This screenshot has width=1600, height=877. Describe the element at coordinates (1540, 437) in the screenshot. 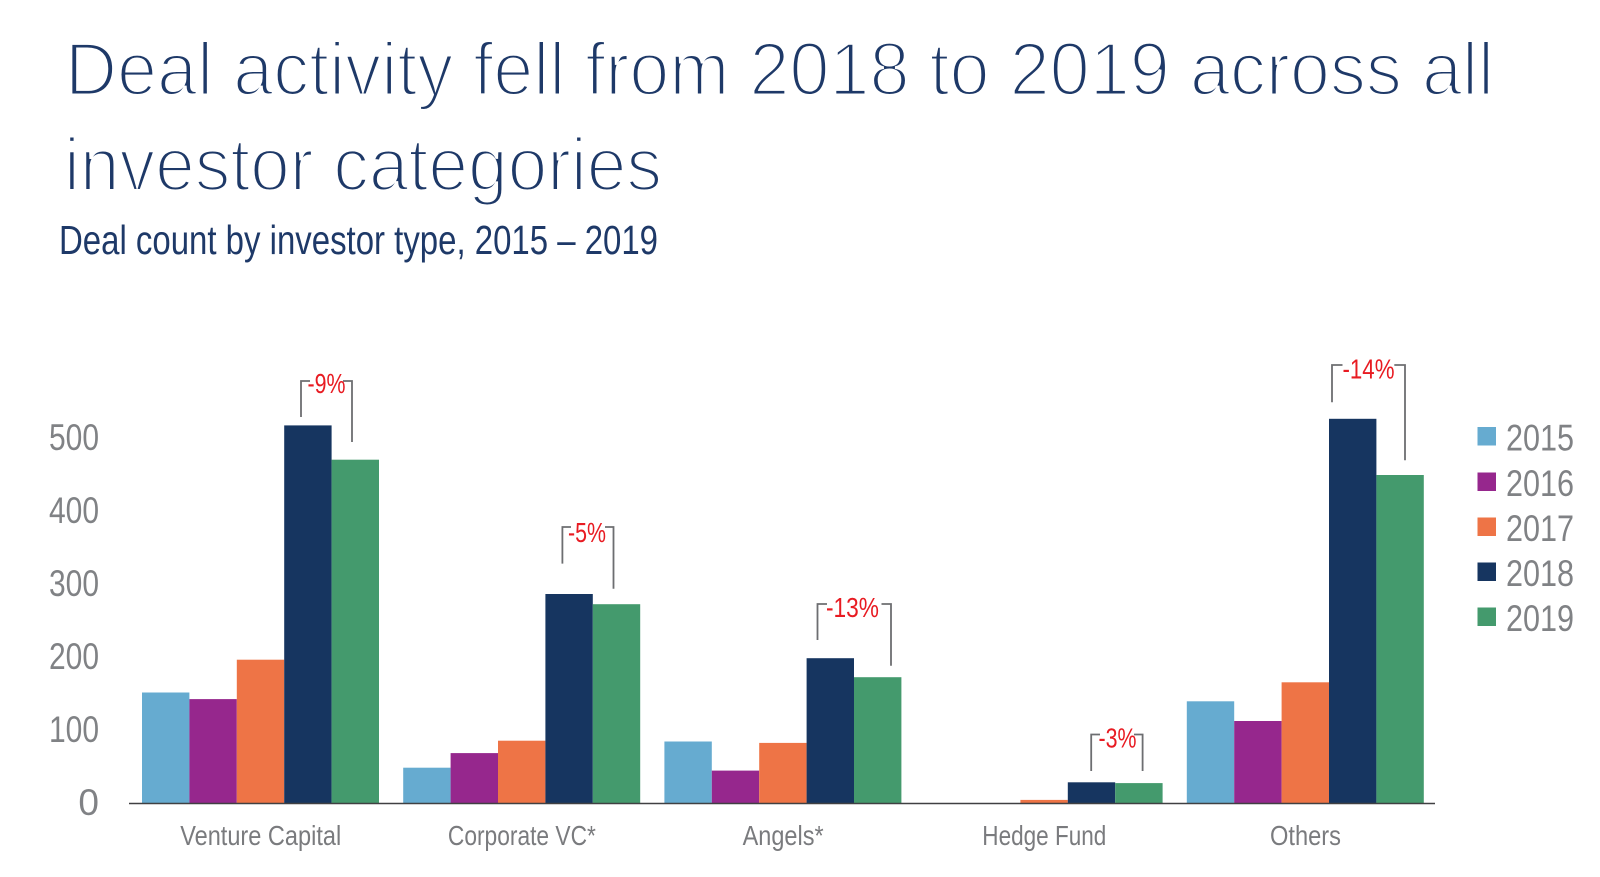

I see `svg-text: 2015` at that location.